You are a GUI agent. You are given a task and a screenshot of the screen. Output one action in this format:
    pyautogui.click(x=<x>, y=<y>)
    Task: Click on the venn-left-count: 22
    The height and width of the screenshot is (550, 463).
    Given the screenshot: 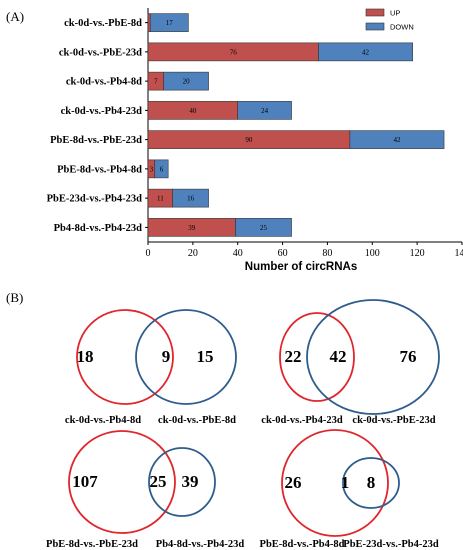 What is the action you would take?
    pyautogui.click(x=293, y=356)
    